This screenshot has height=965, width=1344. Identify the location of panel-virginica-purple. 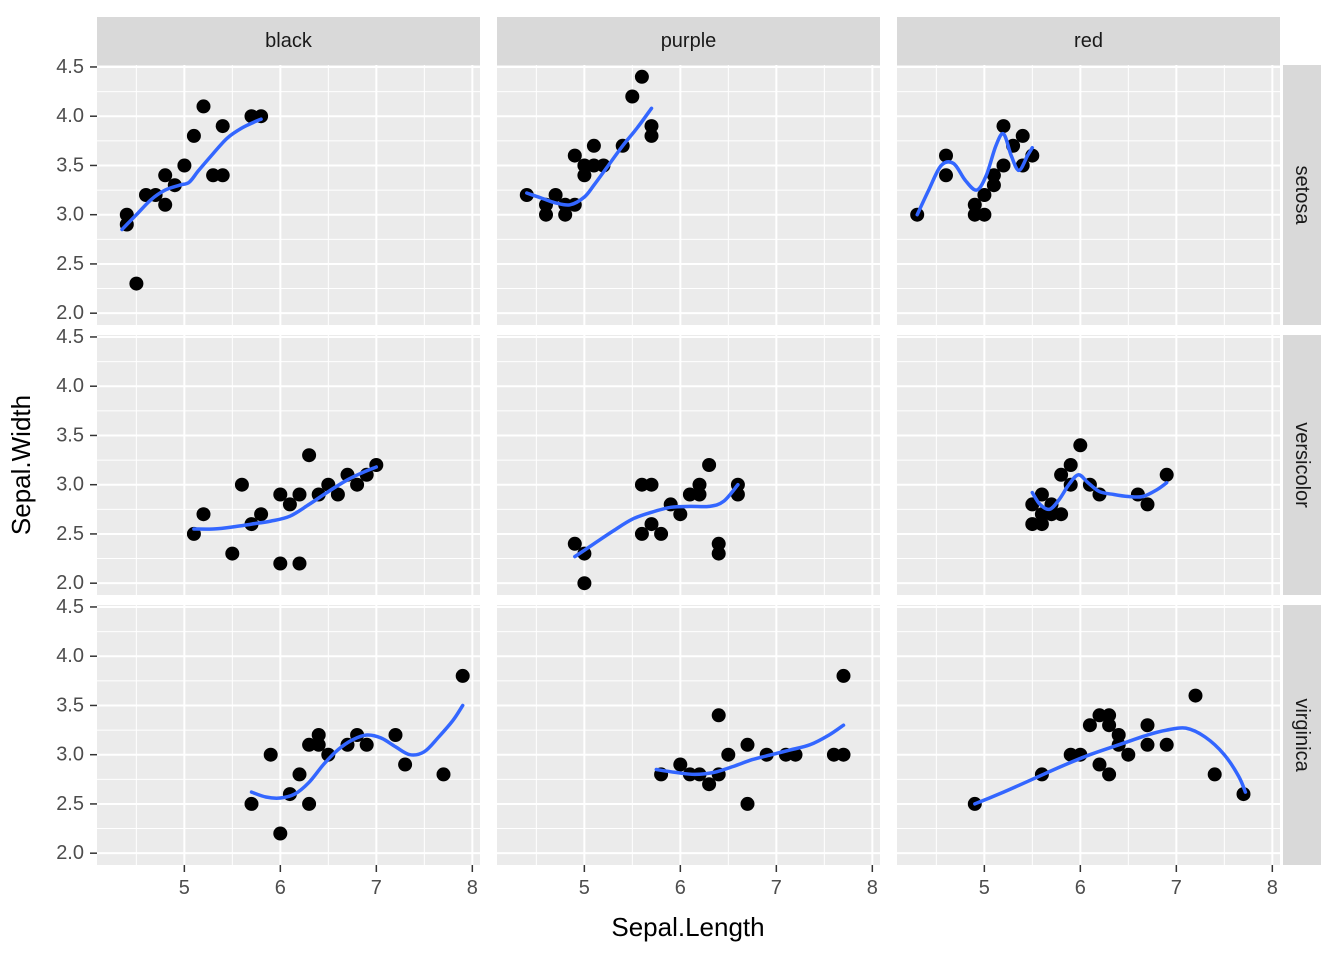
(688, 735).